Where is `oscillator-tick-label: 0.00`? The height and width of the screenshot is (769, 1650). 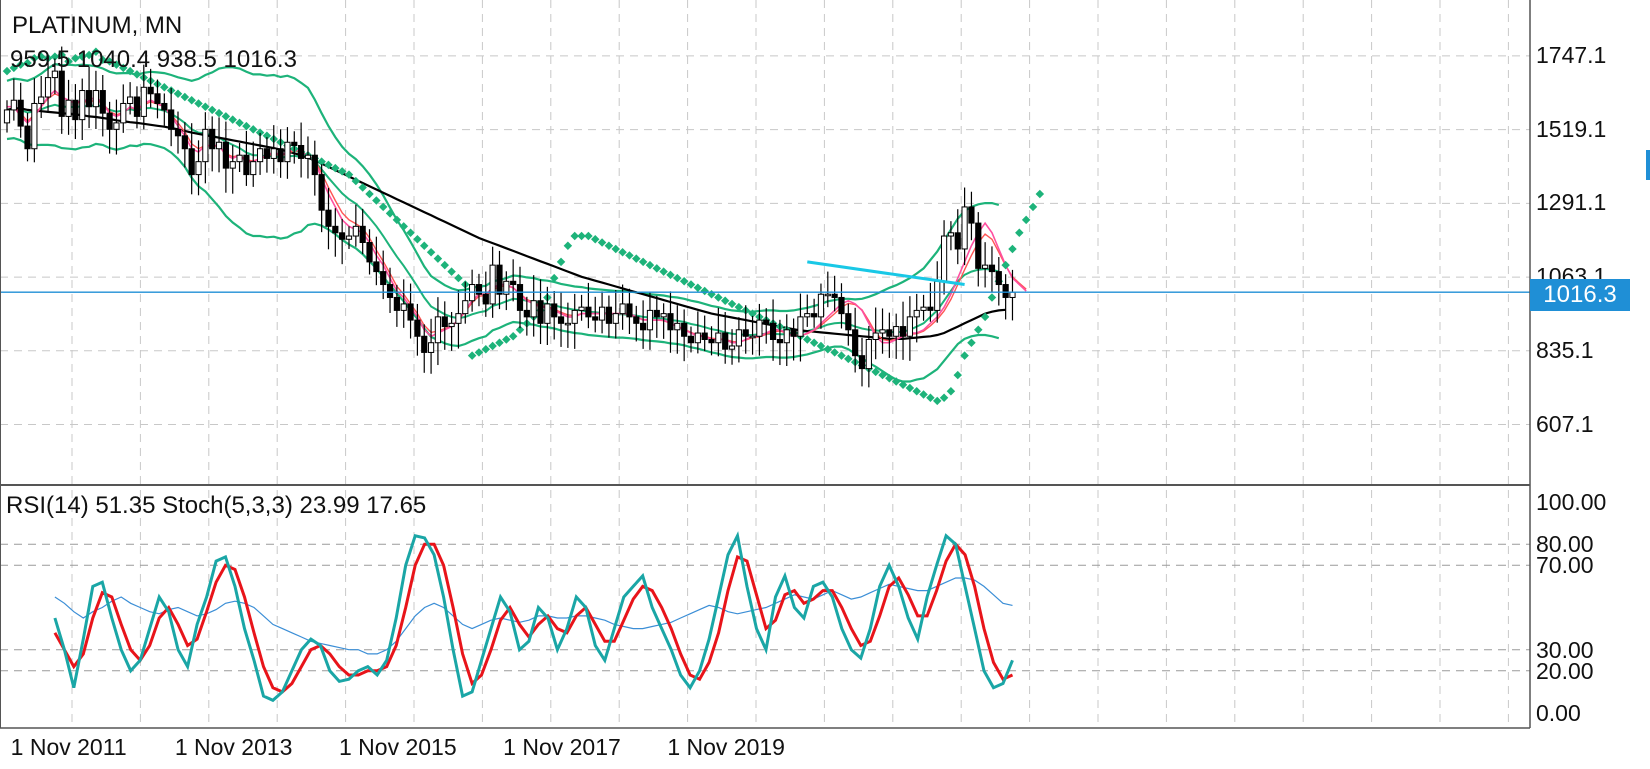
oscillator-tick-label: 0.00 is located at coordinates (1558, 713).